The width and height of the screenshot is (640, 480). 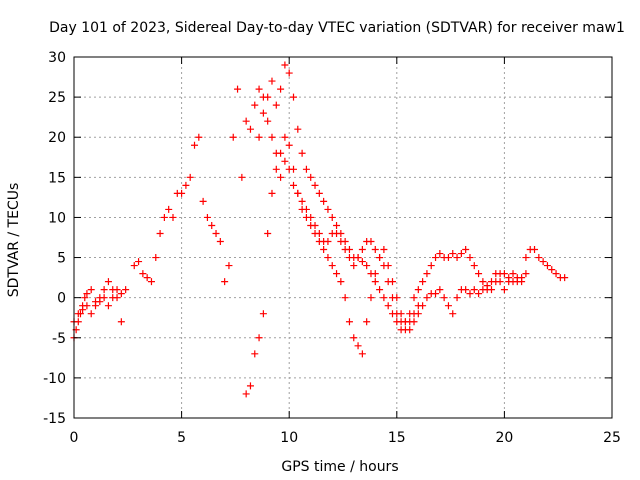 I want to click on x-tick-label: 10, so click(x=289, y=438).